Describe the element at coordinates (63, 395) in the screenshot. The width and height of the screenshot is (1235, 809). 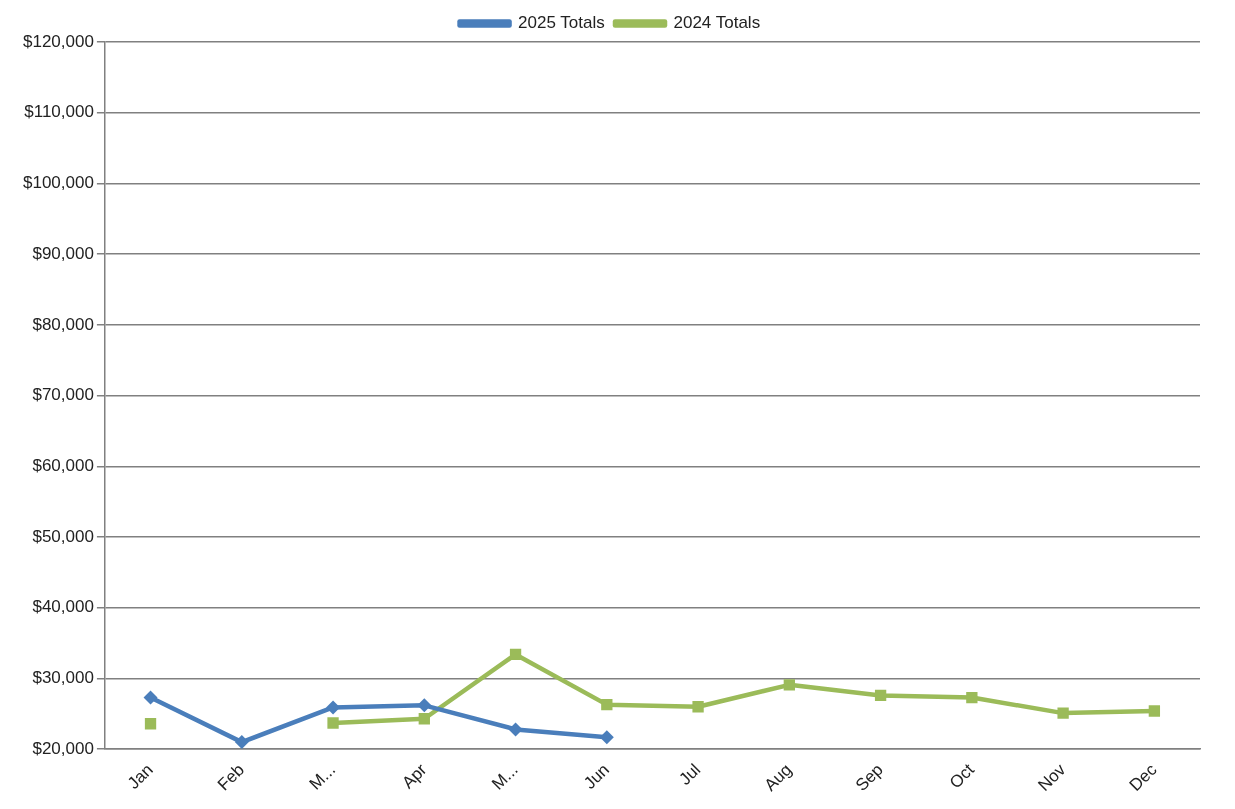
I see `y-tick-label: $70,000` at that location.